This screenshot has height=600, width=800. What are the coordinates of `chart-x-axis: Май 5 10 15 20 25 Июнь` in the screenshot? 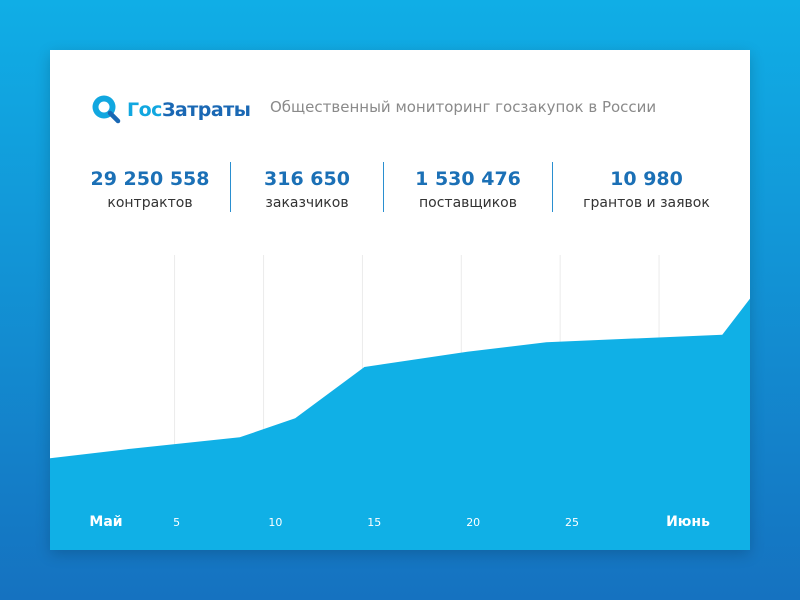 It's located at (399, 522).